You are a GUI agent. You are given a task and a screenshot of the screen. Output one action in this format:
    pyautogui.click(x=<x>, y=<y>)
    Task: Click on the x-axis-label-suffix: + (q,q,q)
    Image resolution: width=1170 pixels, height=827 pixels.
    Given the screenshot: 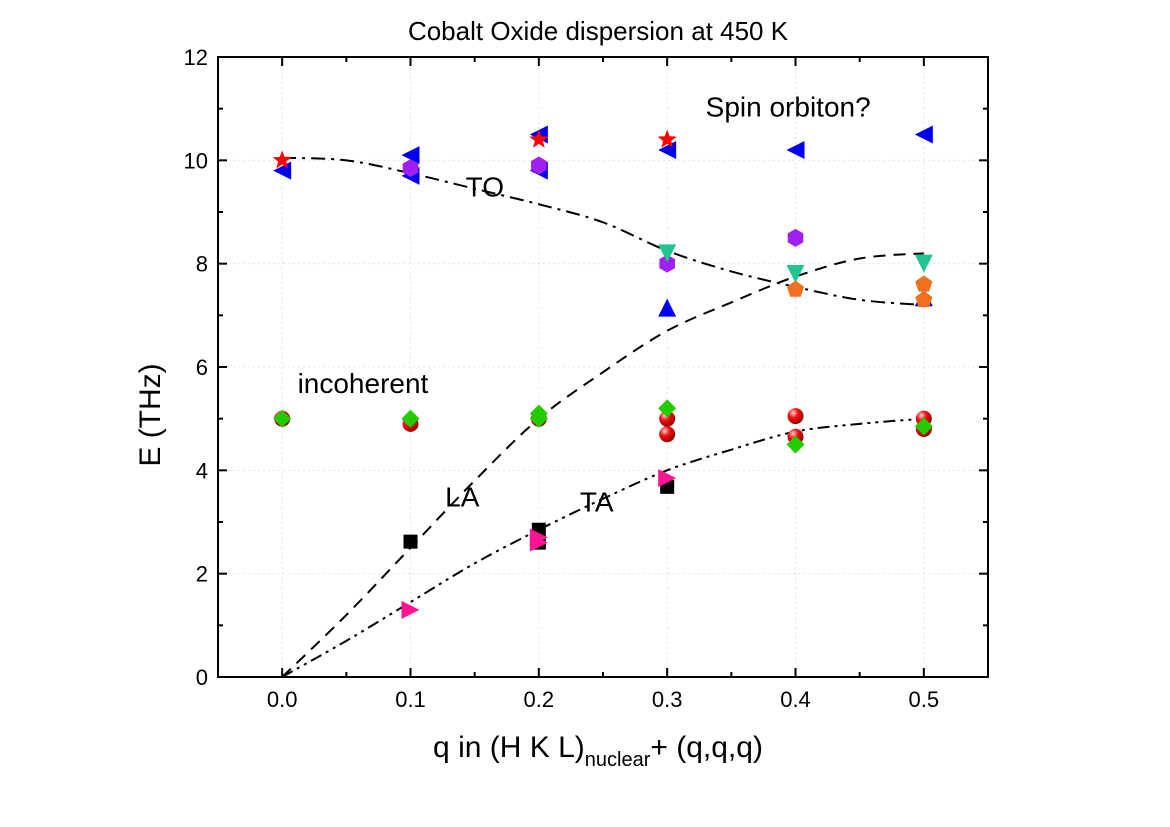 What is the action you would take?
    pyautogui.click(x=706, y=747)
    